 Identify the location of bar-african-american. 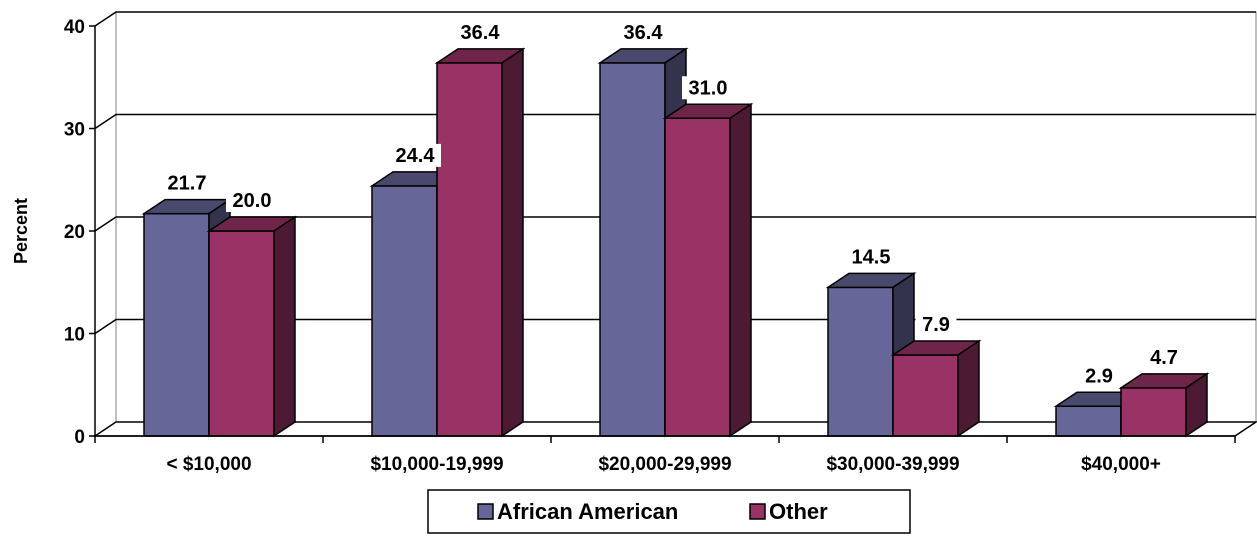
(871, 354).